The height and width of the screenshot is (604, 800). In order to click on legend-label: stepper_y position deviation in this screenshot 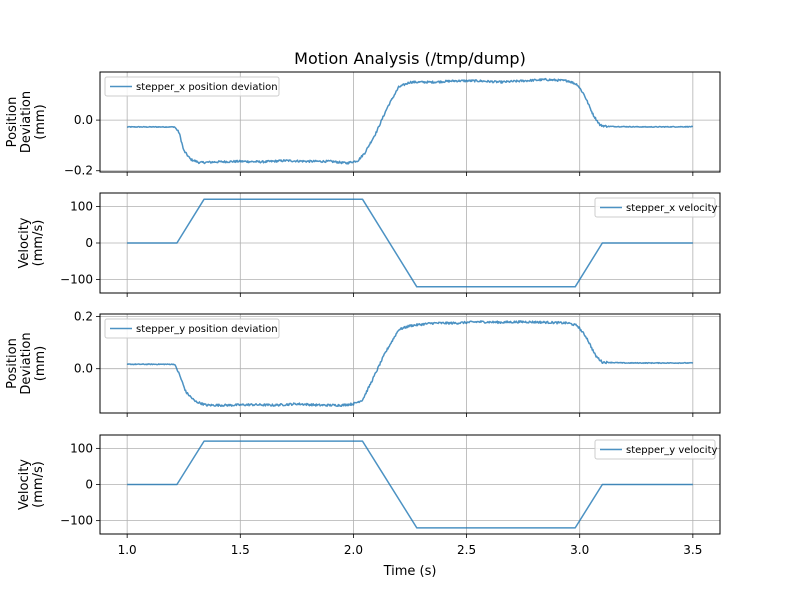, I will do `click(207, 329)`.